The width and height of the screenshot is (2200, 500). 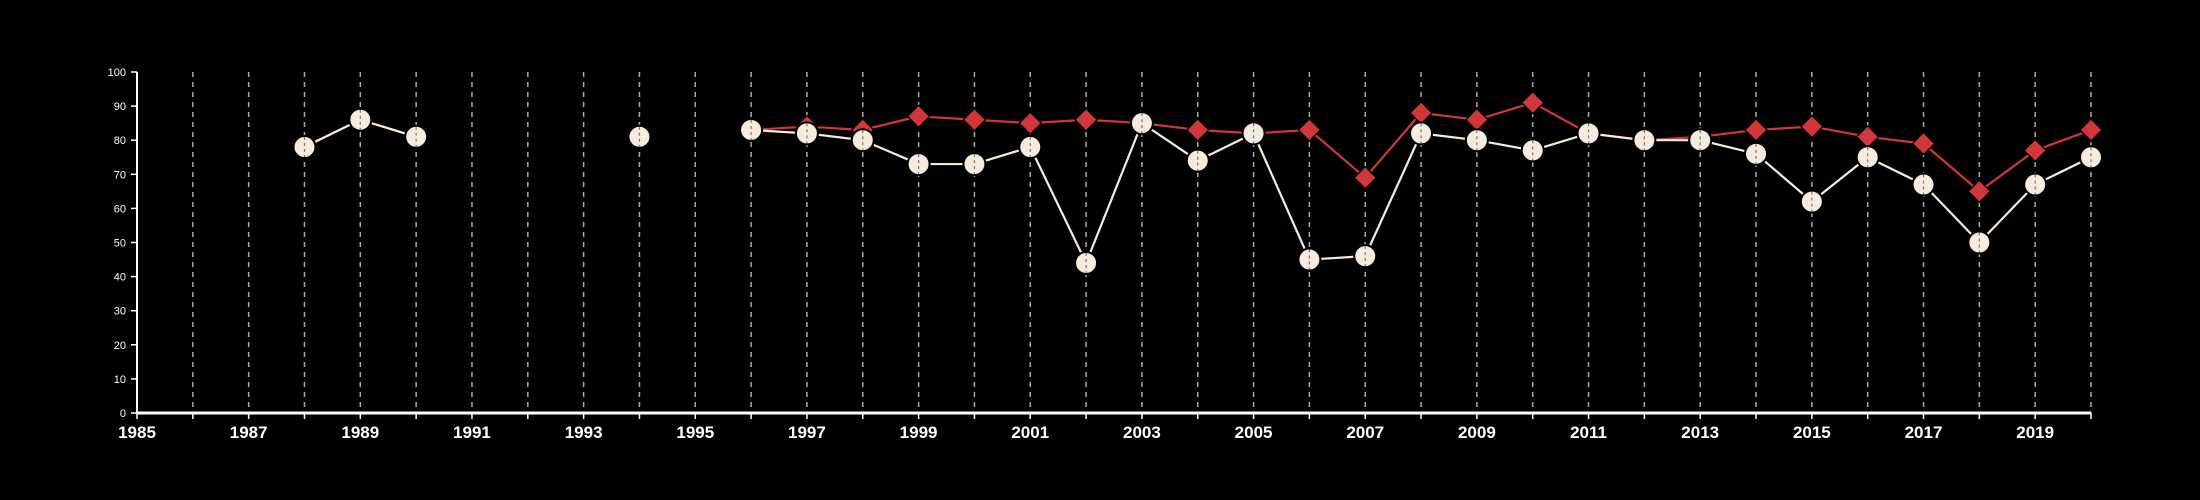 What do you see at coordinates (120, 209) in the screenshot?
I see `y-tick-label: 60` at bounding box center [120, 209].